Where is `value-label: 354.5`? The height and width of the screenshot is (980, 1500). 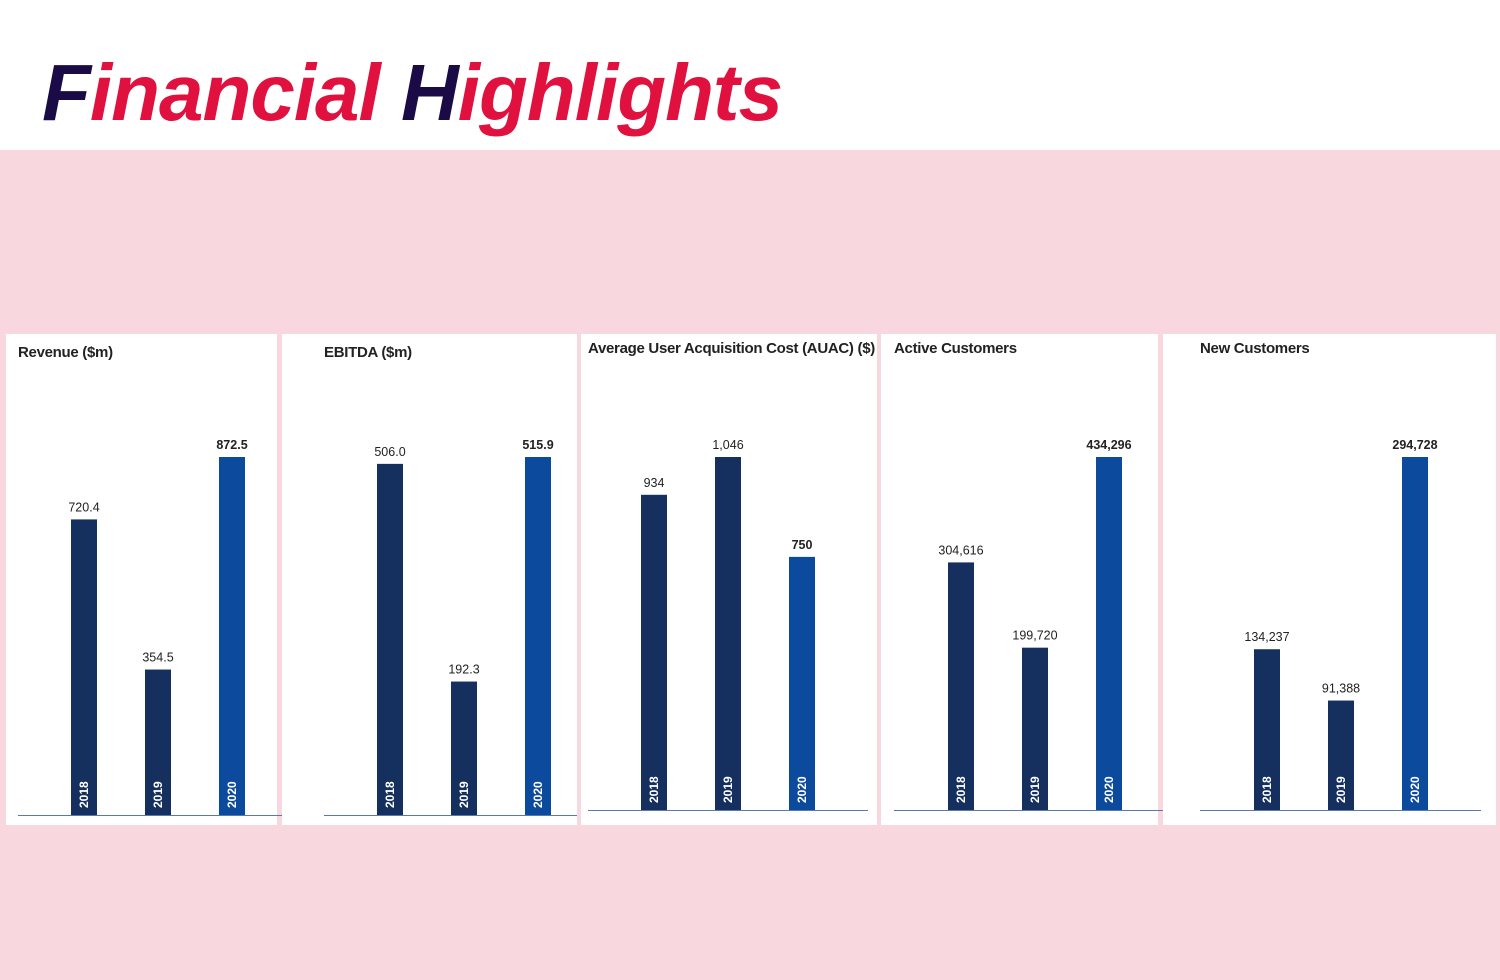
value-label: 354.5 is located at coordinates (157, 658).